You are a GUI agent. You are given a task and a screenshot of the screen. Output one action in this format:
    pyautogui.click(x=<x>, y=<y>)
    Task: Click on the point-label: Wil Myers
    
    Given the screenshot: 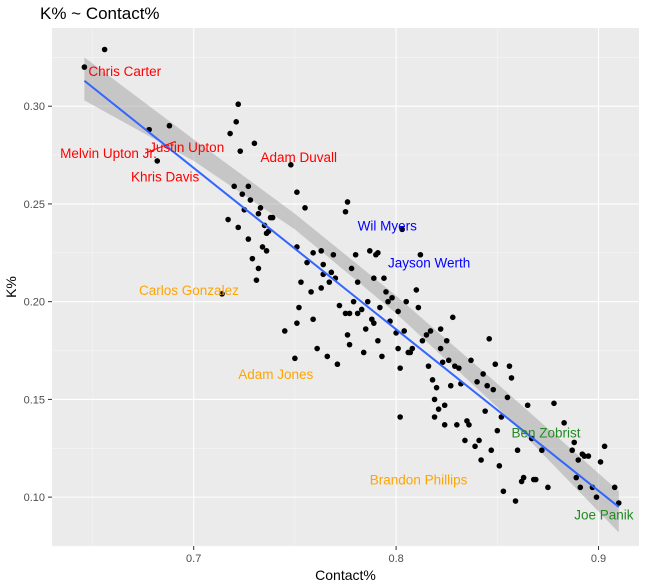 What is the action you would take?
    pyautogui.click(x=387, y=225)
    